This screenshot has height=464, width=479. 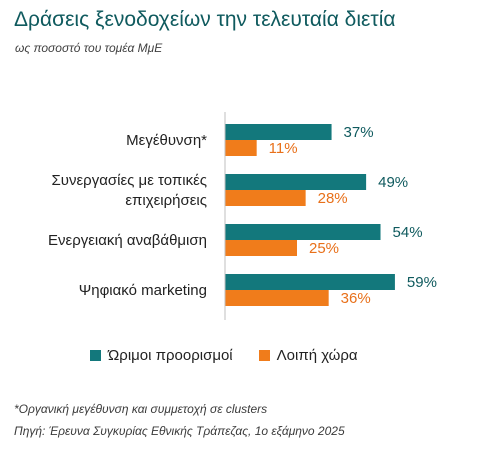 What do you see at coordinates (317, 355) in the screenshot?
I see `legend-label-series2: Λοιπή χώρα` at bounding box center [317, 355].